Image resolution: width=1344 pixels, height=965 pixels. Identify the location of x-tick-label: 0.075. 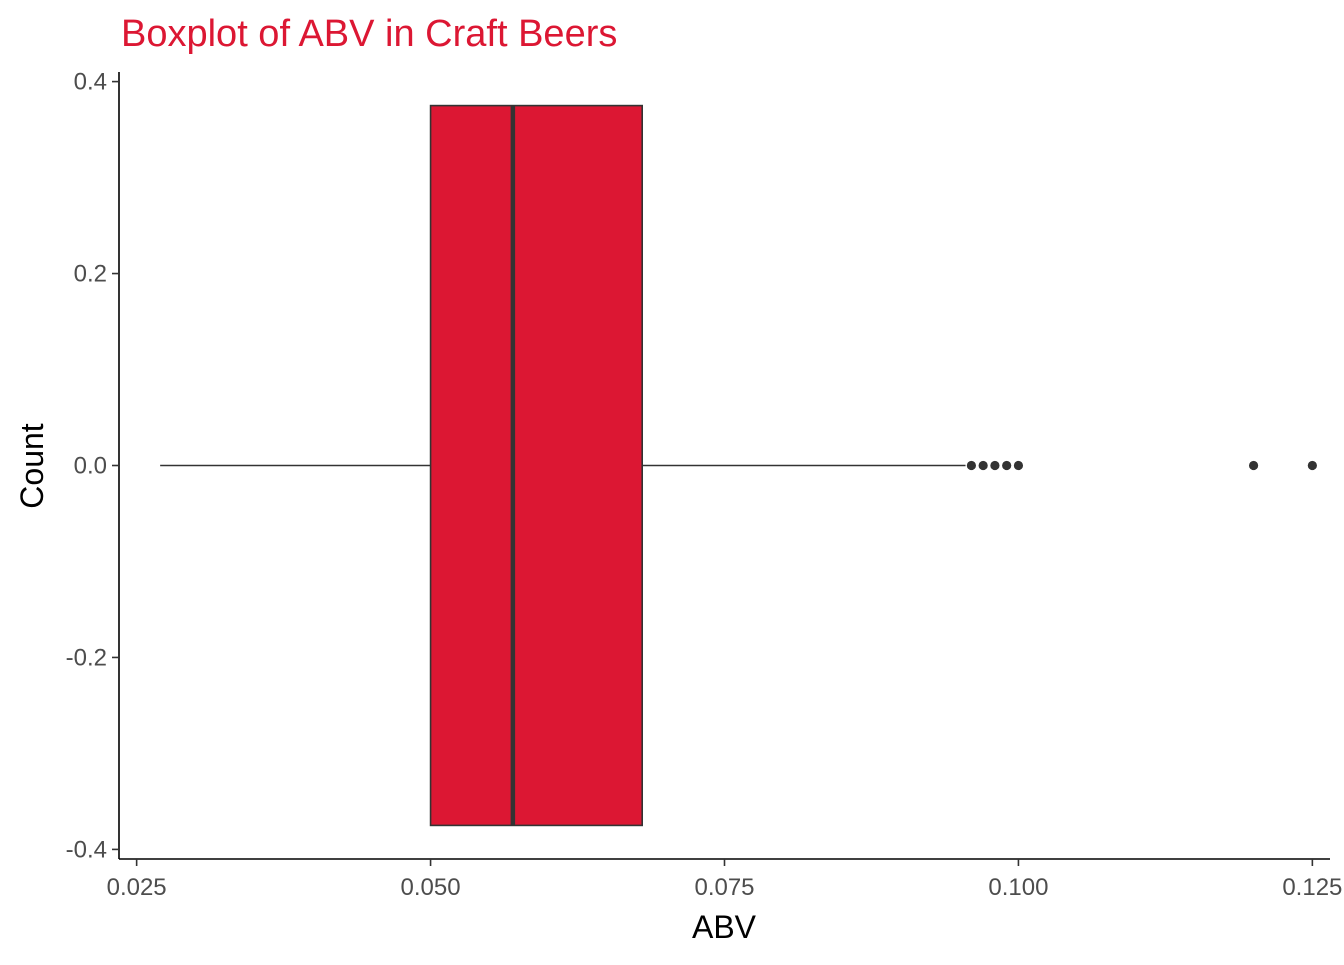
(724, 887).